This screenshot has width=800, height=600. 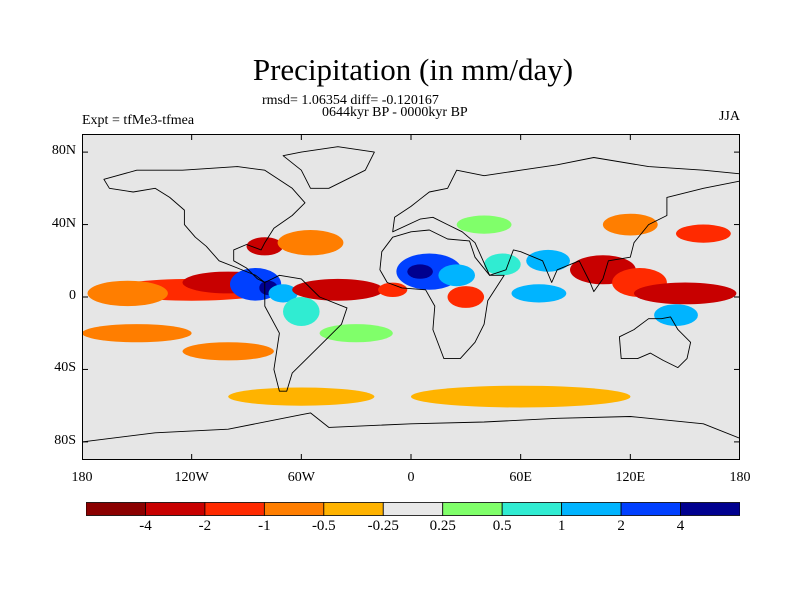 What do you see at coordinates (205, 526) in the screenshot?
I see `colorbar-label: -2` at bounding box center [205, 526].